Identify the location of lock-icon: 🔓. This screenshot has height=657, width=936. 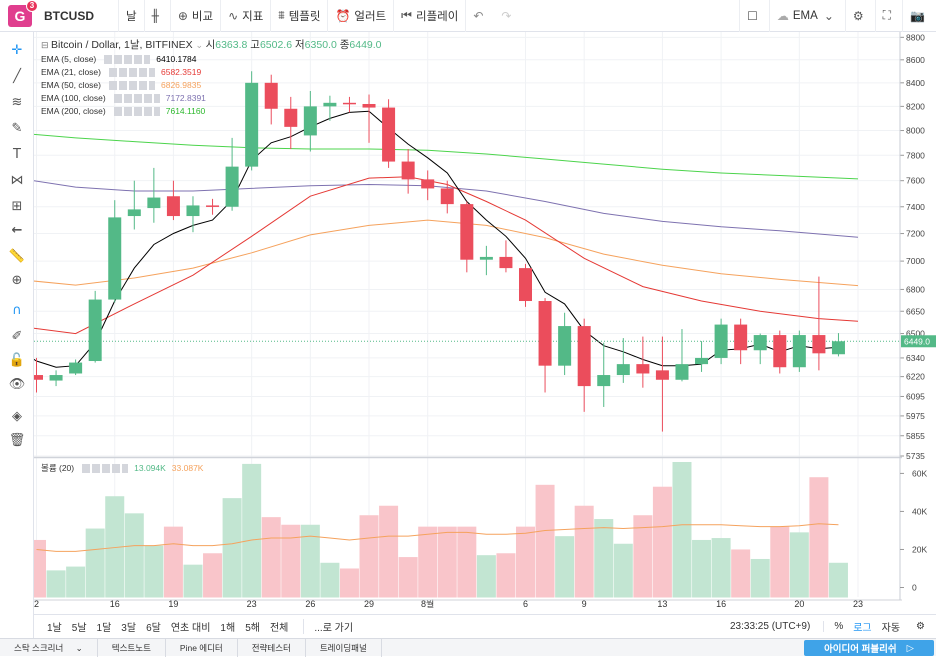
(17, 360).